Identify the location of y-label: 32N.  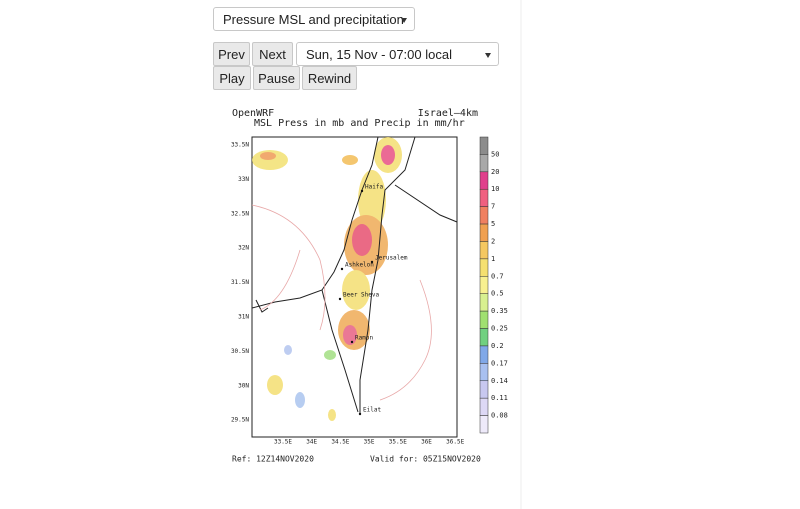
(243, 248).